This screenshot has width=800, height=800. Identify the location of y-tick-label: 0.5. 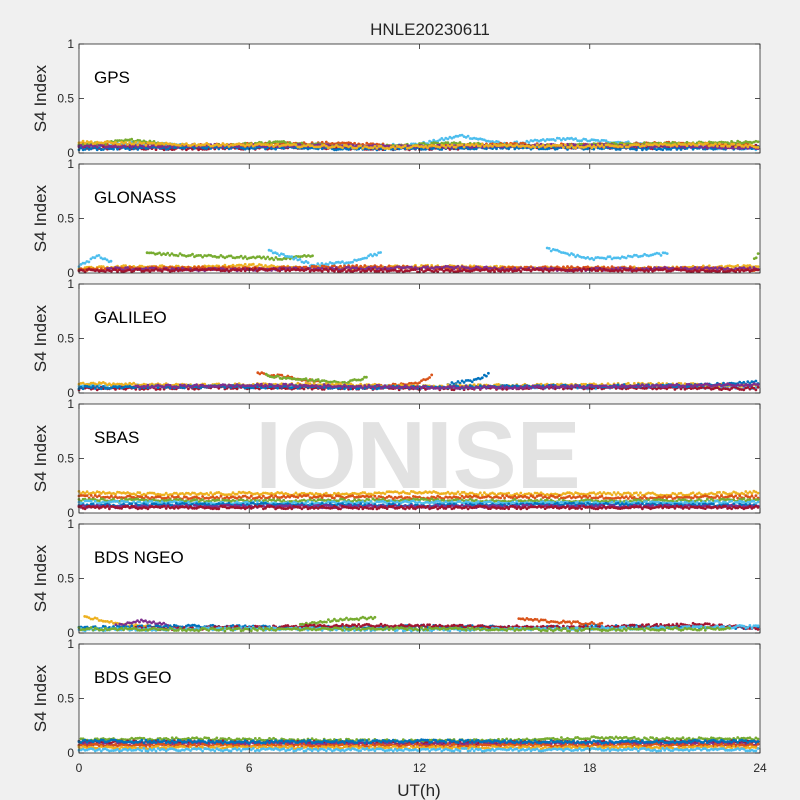
(65, 99).